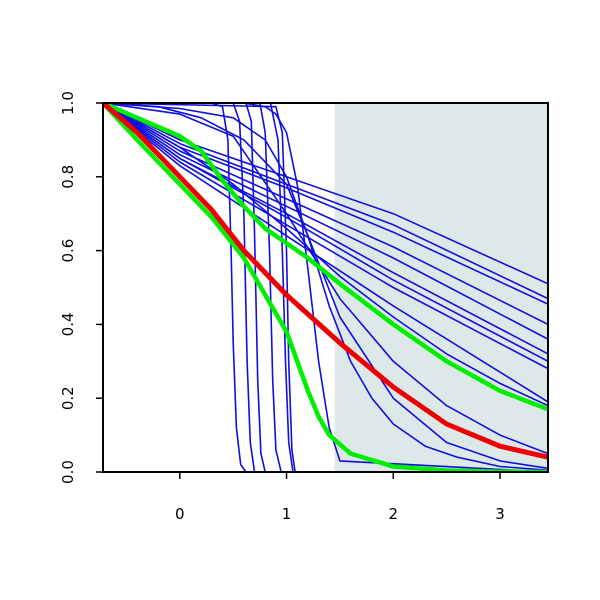 The width and height of the screenshot is (600, 600). Describe the element at coordinates (68, 324) in the screenshot. I see `y-tick-label: 0.4` at that location.